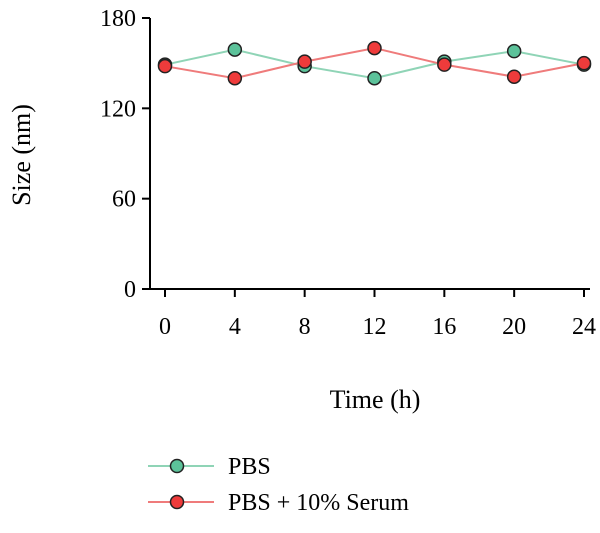 The width and height of the screenshot is (600, 533). What do you see at coordinates (118, 109) in the screenshot?
I see `y-tick-label: 120` at bounding box center [118, 109].